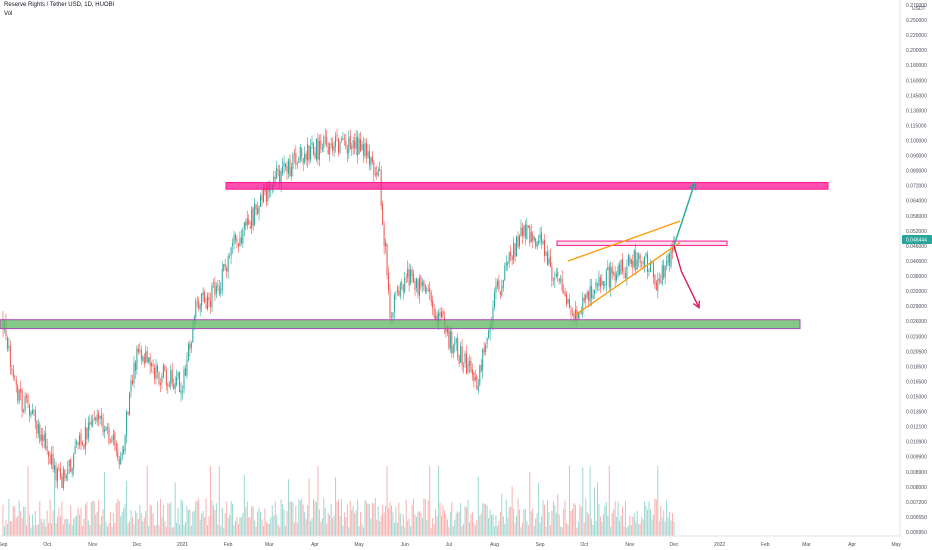  Describe the element at coordinates (916, 111) in the screenshot. I see `price-axis-tick: 0.130000` at that location.